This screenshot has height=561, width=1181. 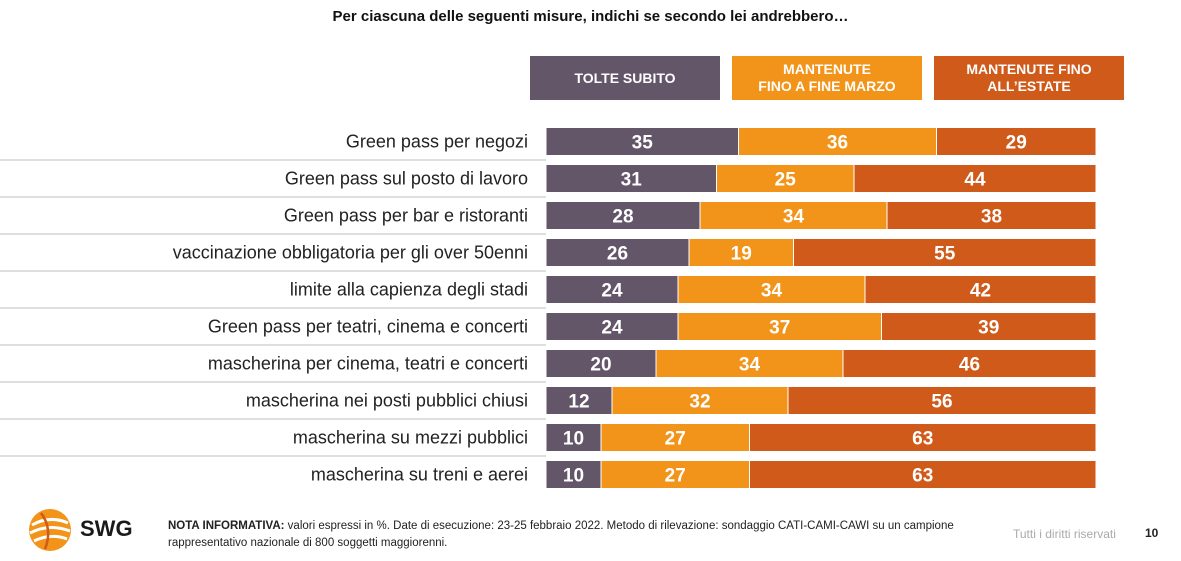 I want to click on data-label: 42, so click(x=980, y=291).